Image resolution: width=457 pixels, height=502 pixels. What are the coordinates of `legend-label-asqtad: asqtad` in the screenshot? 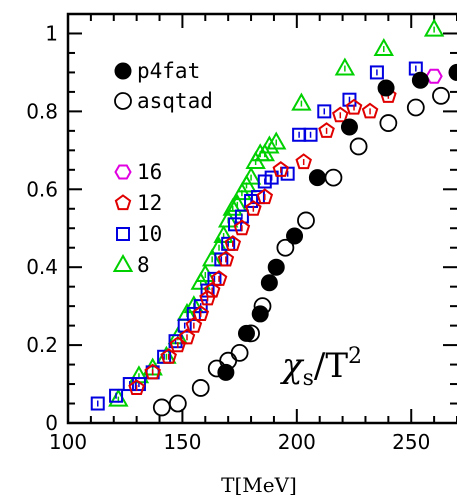 It's located at (175, 101).